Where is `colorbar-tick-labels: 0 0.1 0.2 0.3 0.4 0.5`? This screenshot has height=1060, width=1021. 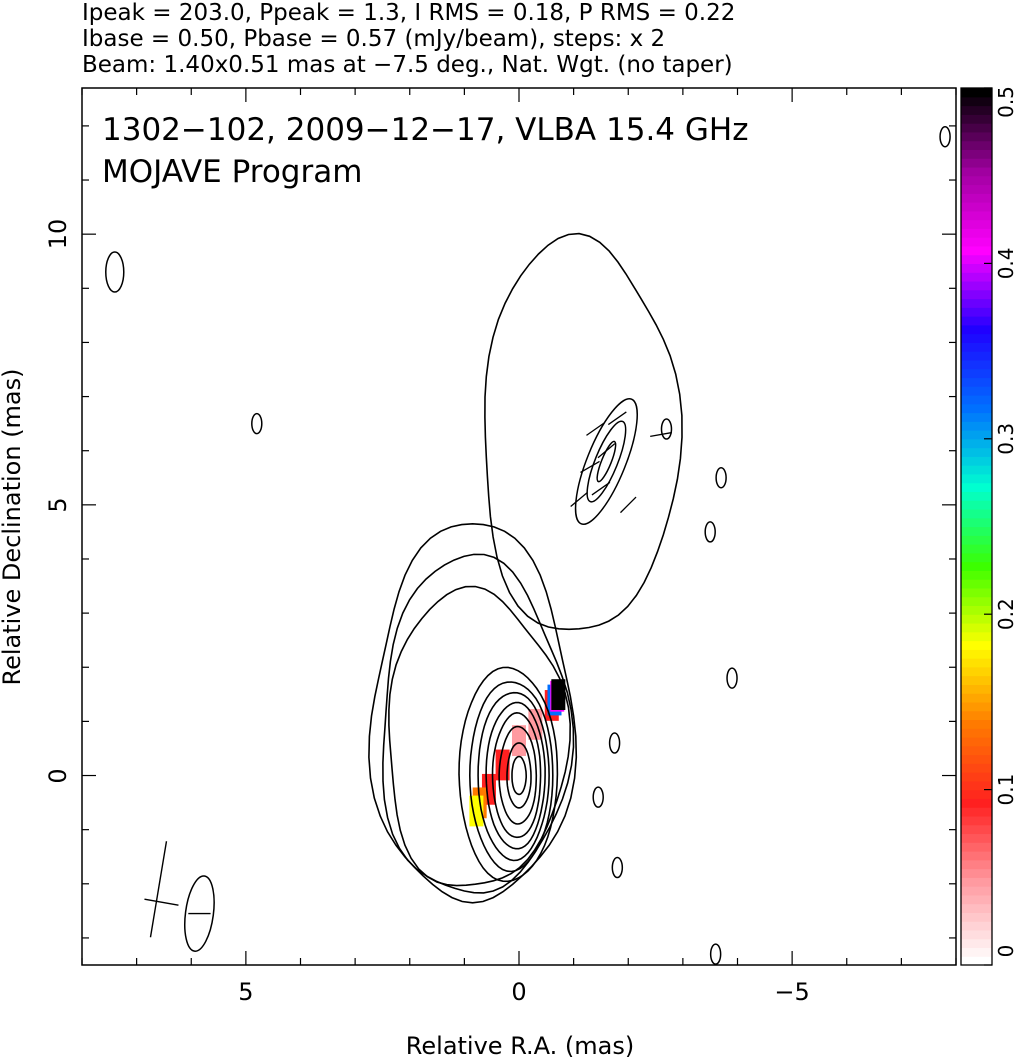 colorbar-tick-labels: 0 0.1 0.2 0.3 0.4 0.5 is located at coordinates (1006, 521).